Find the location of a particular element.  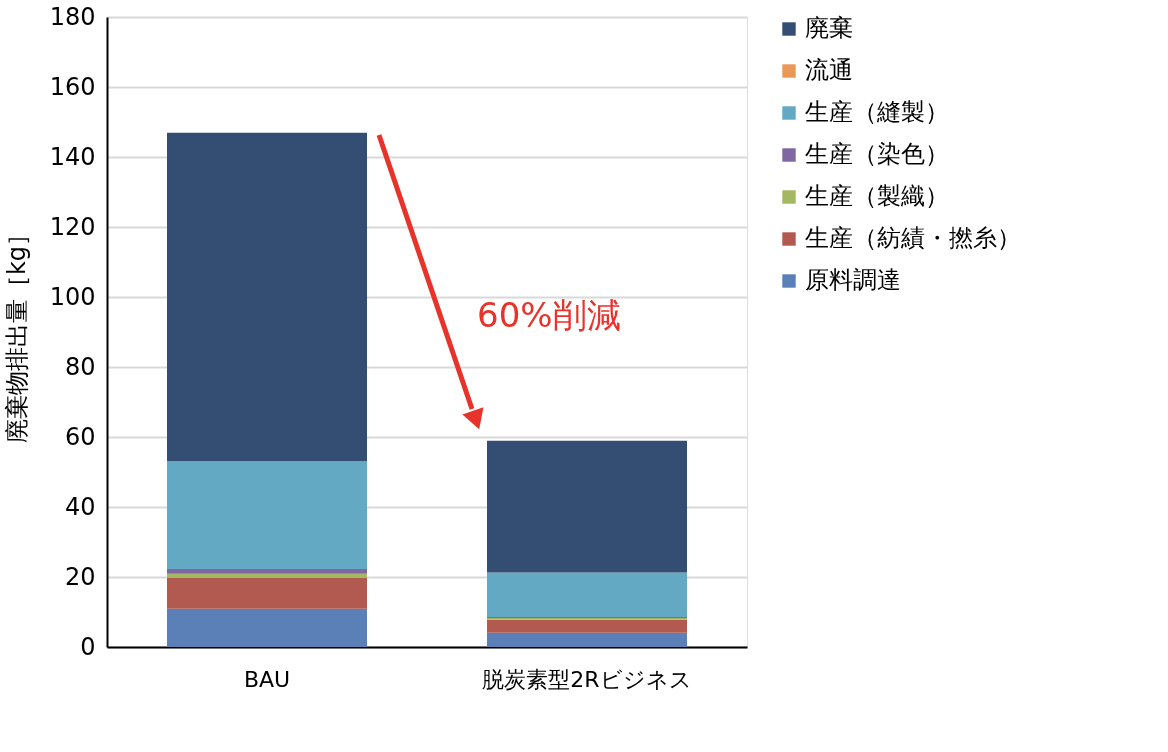

y-tick-label: 100 is located at coordinates (72, 296).